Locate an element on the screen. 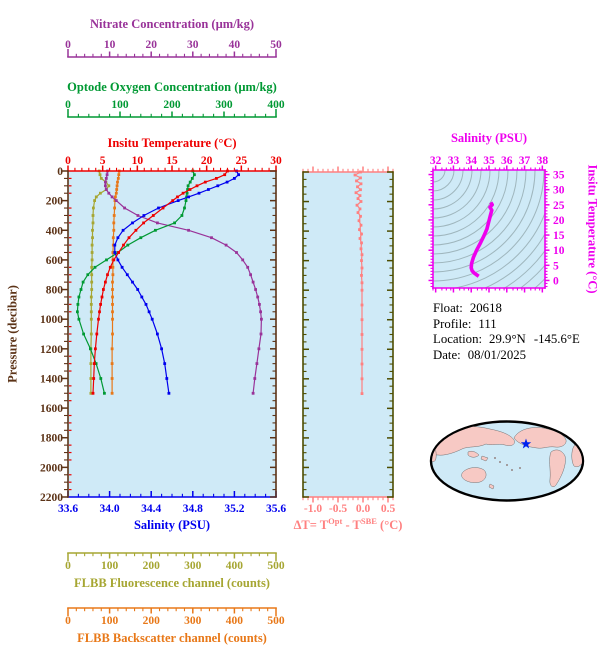 The width and height of the screenshot is (609, 663). svg-text: -1.0 is located at coordinates (313, 509).